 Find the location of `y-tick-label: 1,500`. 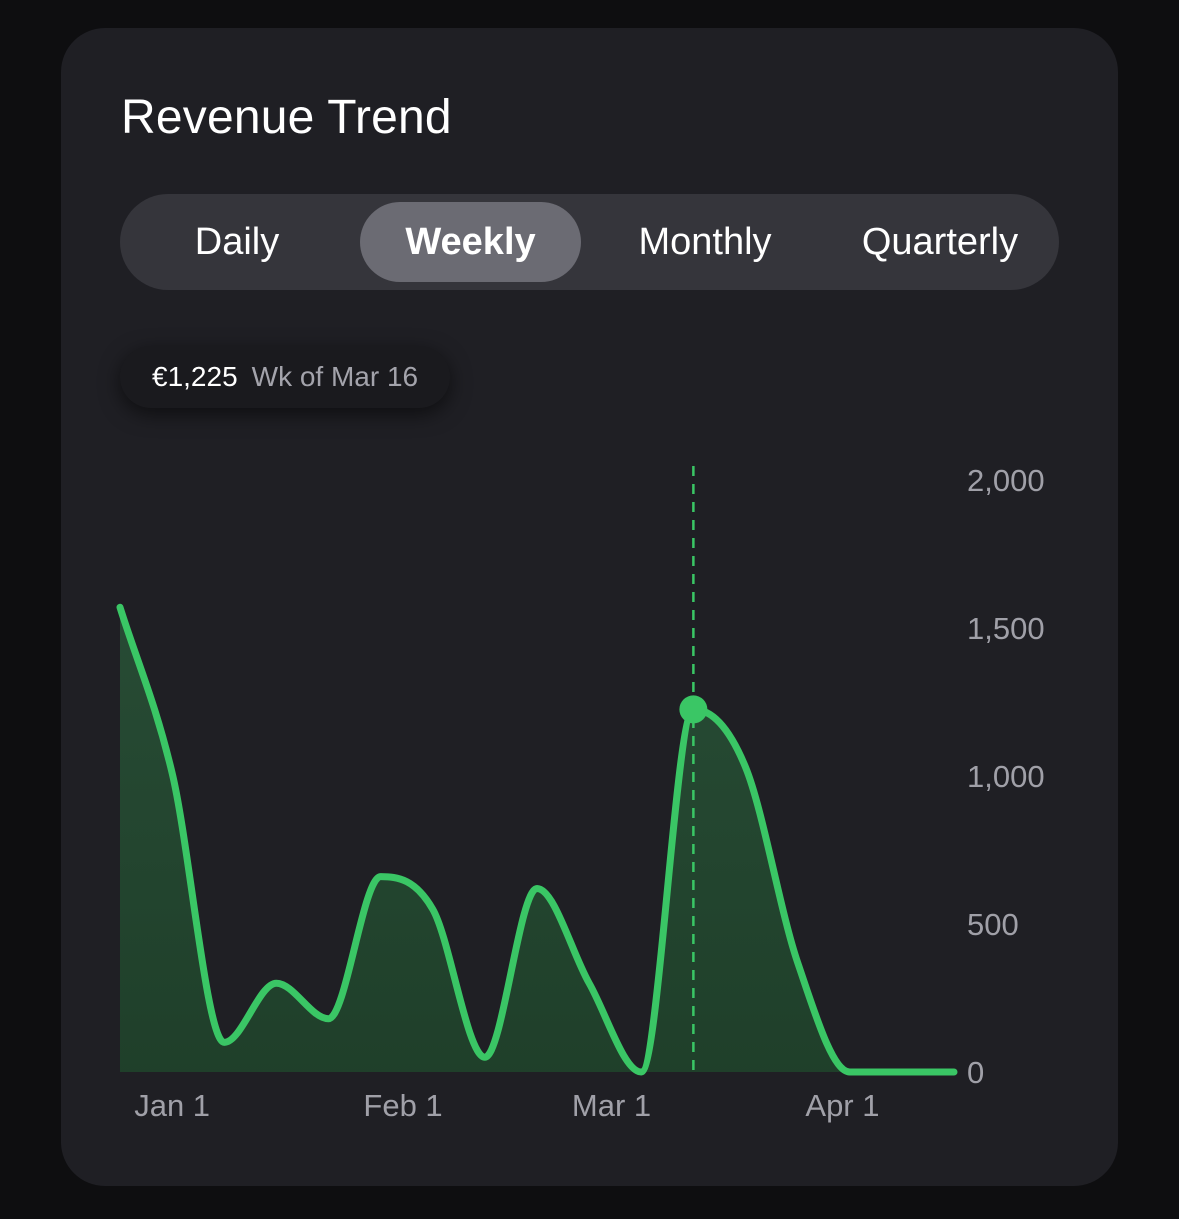

y-tick-label: 1,500 is located at coordinates (1006, 628).